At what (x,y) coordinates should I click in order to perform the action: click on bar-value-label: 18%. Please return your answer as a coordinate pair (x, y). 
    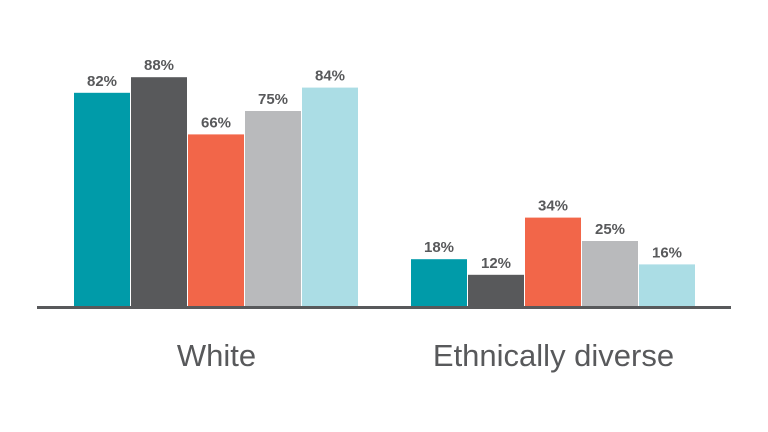
    Looking at the image, I should click on (439, 247).